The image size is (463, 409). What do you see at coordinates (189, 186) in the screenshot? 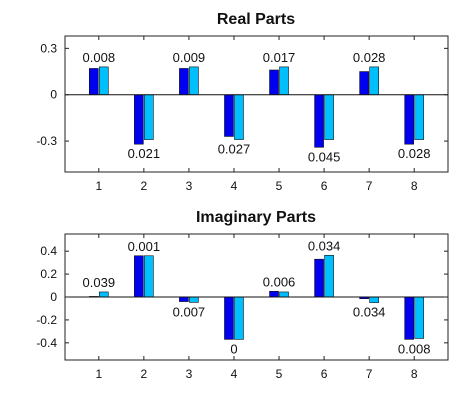
I see `real-x-tick-label-3: 3` at bounding box center [189, 186].